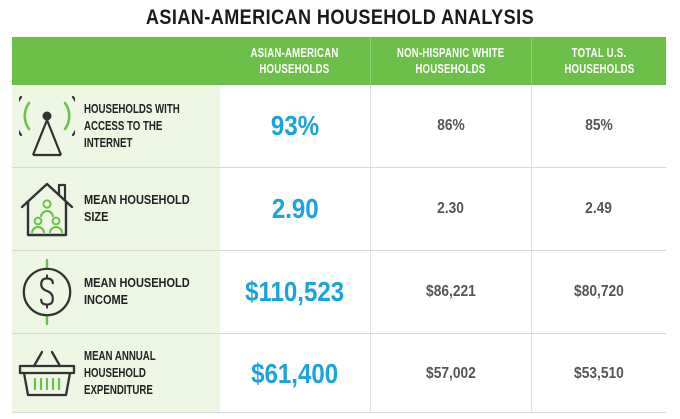  I want to click on value-total-size: 2.49, so click(599, 208).